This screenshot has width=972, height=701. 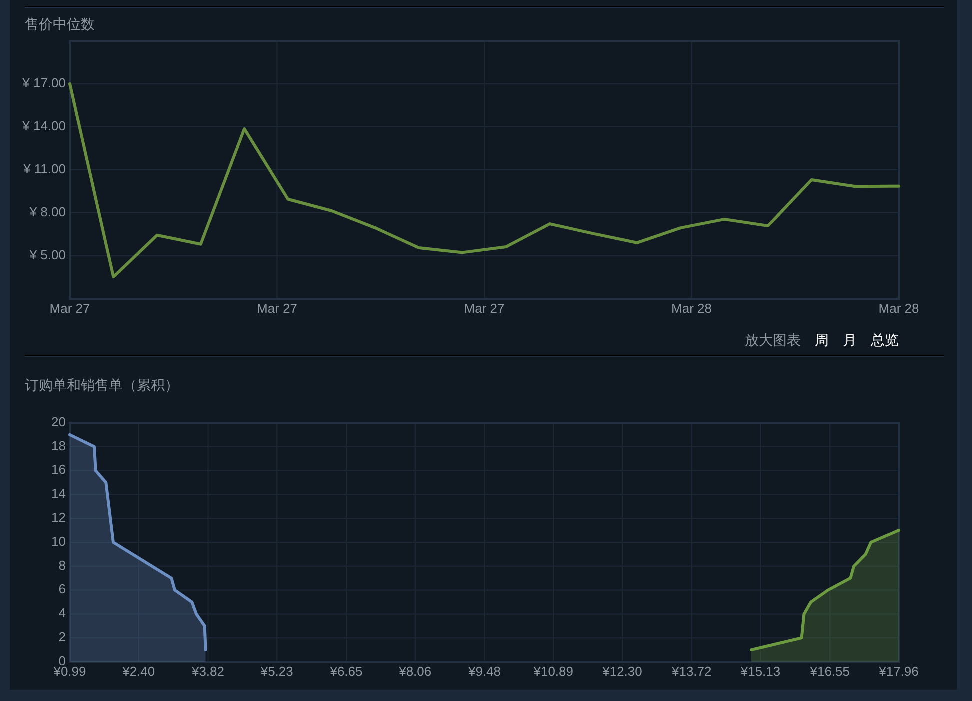 What do you see at coordinates (899, 671) in the screenshot?
I see `x-tick-label: ¥17.96` at bounding box center [899, 671].